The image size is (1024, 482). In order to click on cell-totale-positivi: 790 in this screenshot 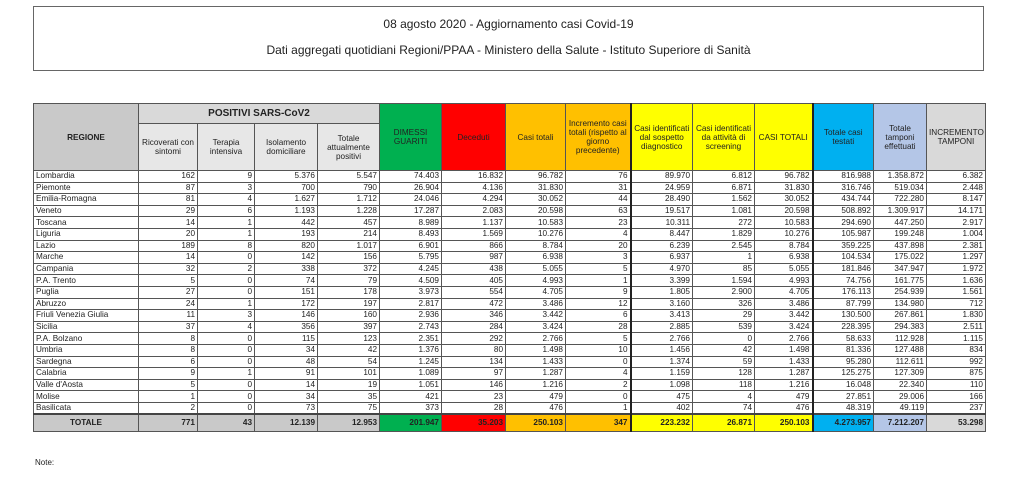, I will do `click(348, 188)`.